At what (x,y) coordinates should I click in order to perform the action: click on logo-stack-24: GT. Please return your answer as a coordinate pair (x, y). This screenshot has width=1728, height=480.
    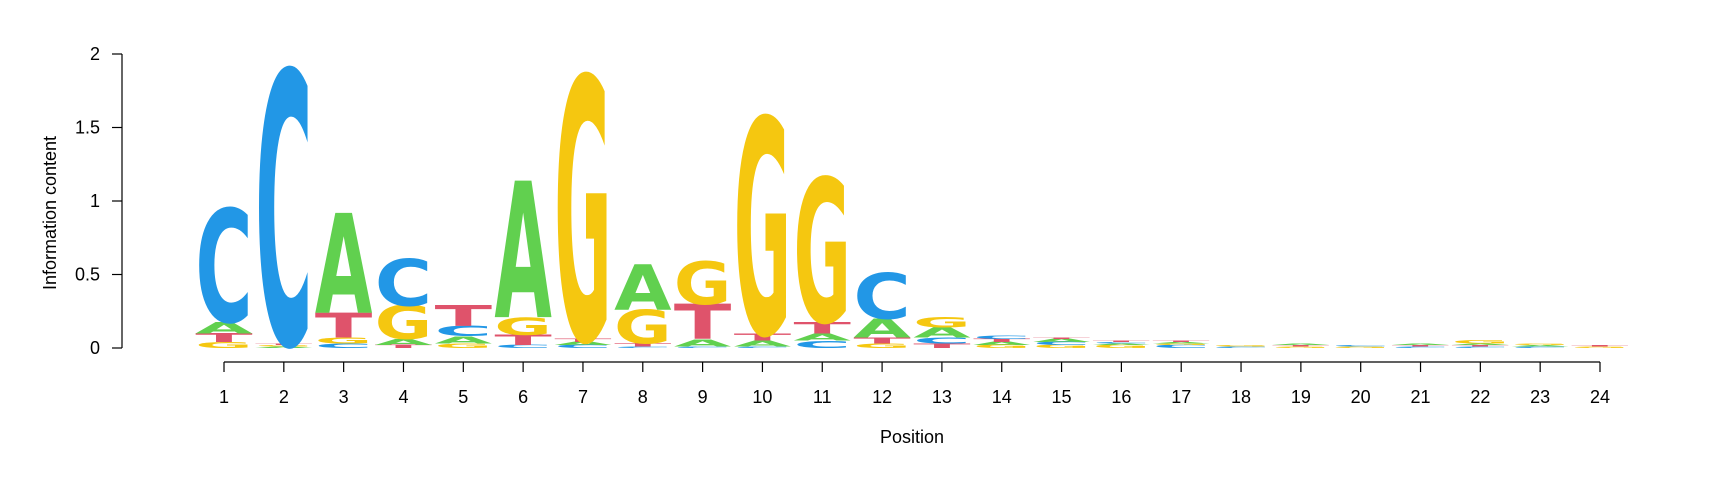
    Looking at the image, I should click on (1600, 347).